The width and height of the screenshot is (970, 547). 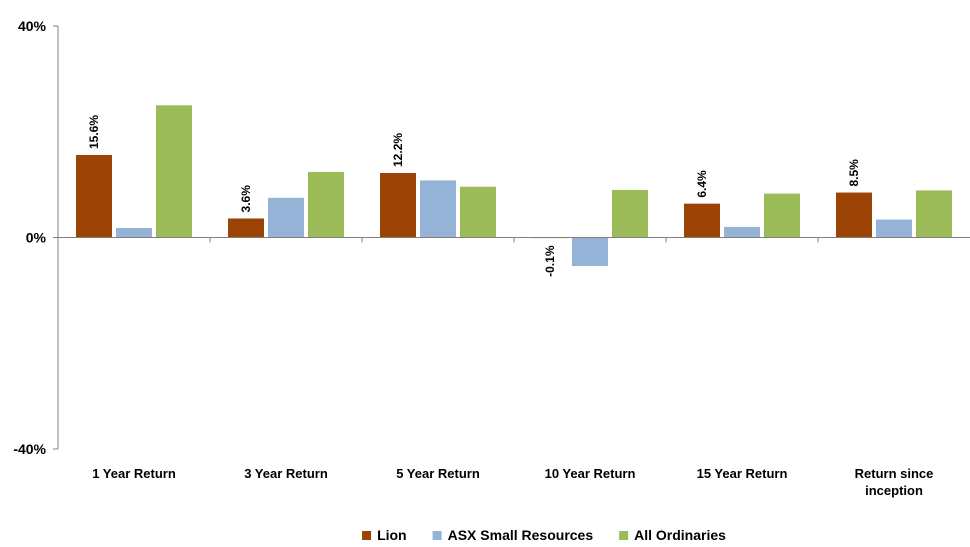 I want to click on legend: Lion ASX Small Resources All Ordinaries, so click(x=544, y=535).